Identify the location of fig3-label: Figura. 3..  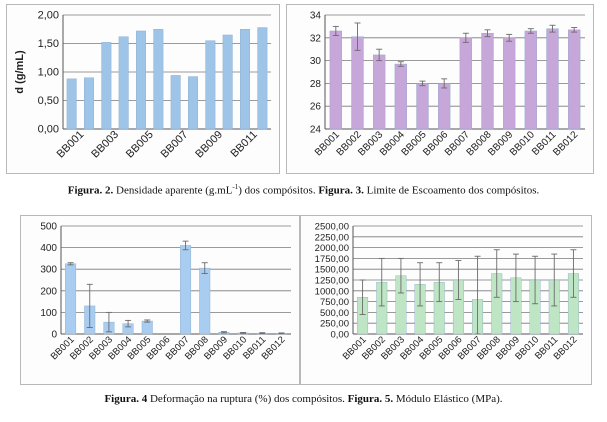
(341, 190).